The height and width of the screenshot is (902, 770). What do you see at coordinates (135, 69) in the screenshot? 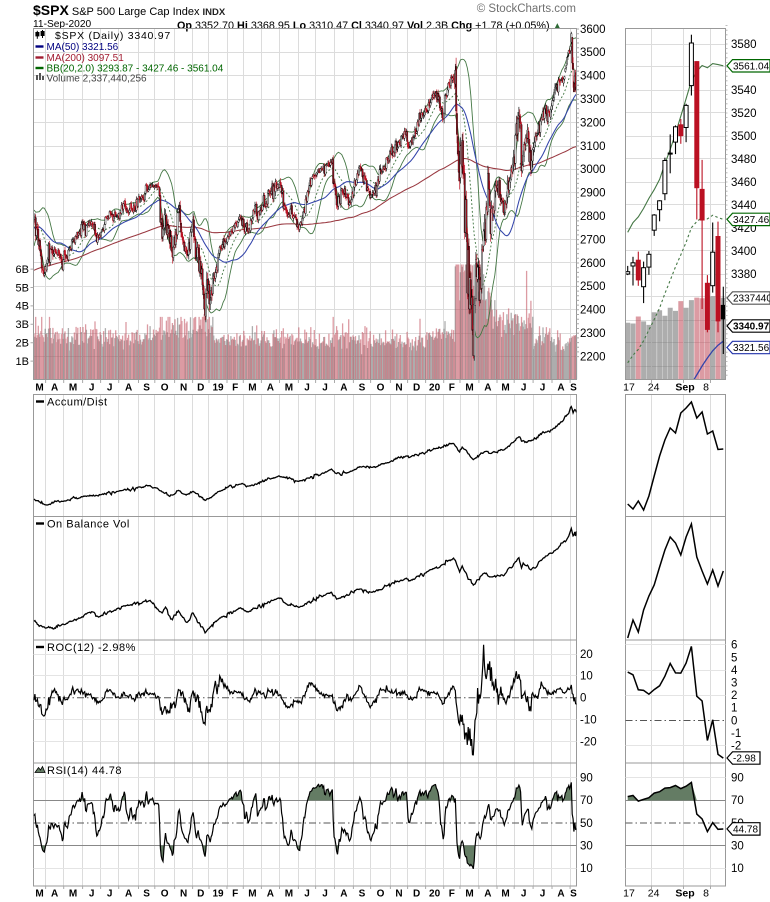
I see `svg-text:BB(20,2.0) 3293.87 - 3427.46 -: BB(20,2.0) 3293.87 - 3427.46 - 3561.04` at bounding box center [135, 69].